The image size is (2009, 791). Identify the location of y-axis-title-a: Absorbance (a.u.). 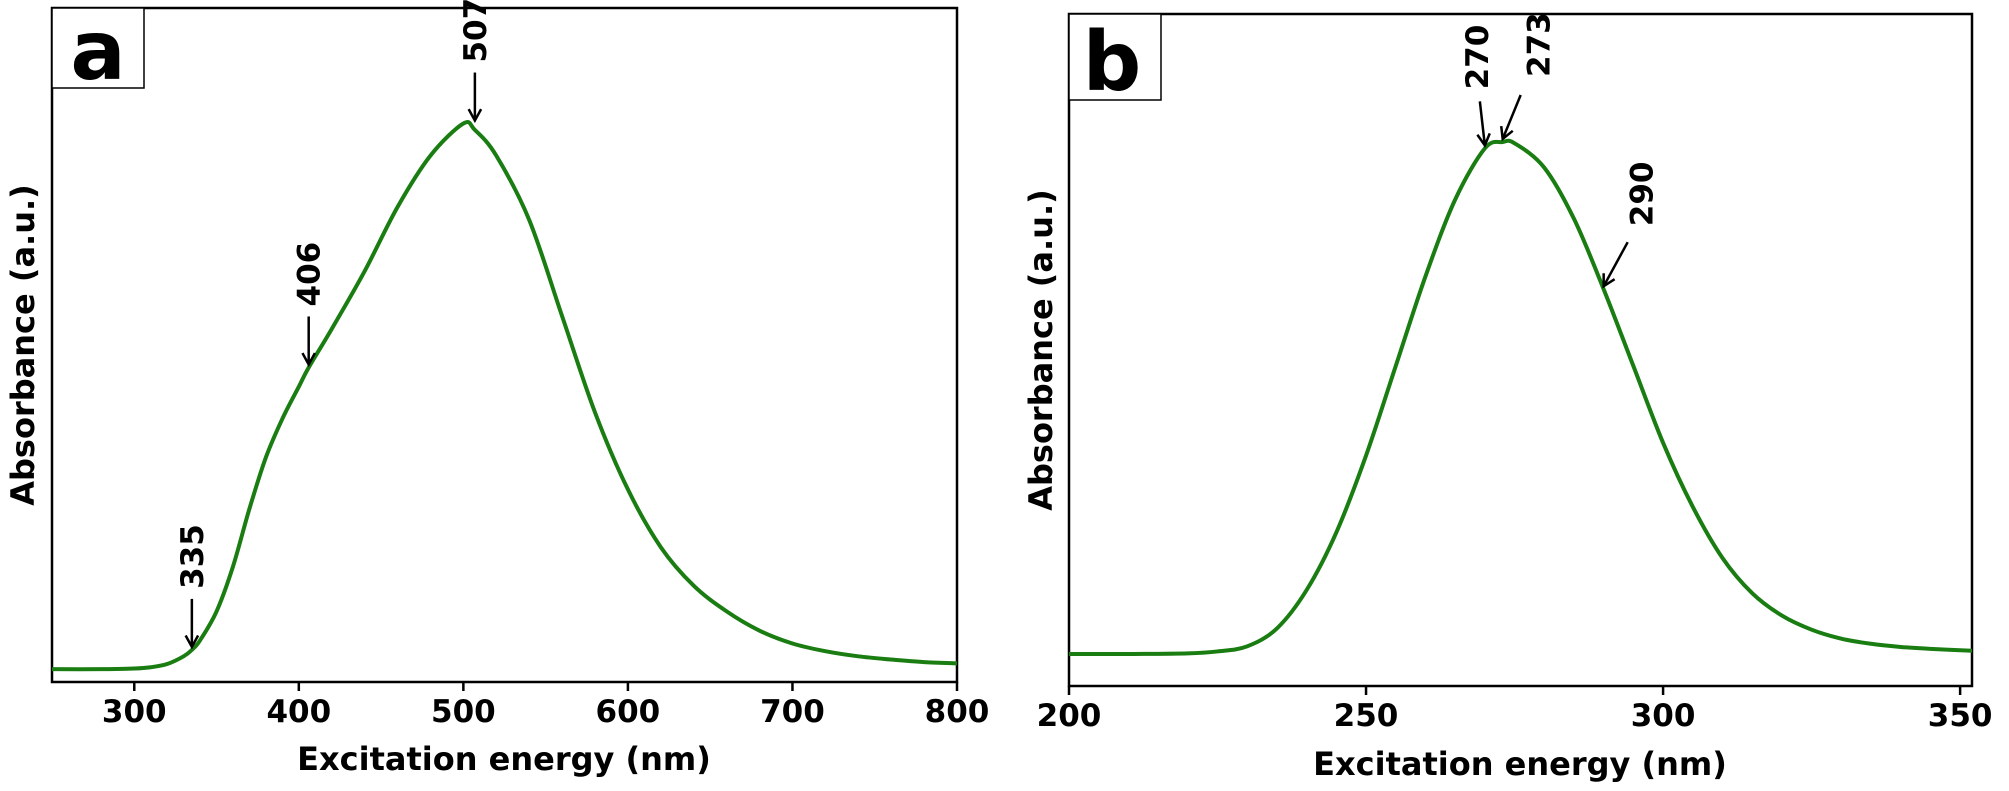
(23, 345).